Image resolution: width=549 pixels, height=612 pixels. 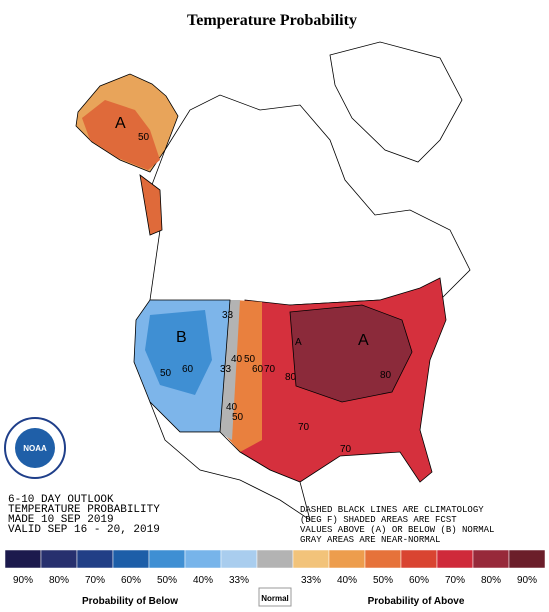 I want to click on below-title: Probability of Below, so click(x=130, y=601).